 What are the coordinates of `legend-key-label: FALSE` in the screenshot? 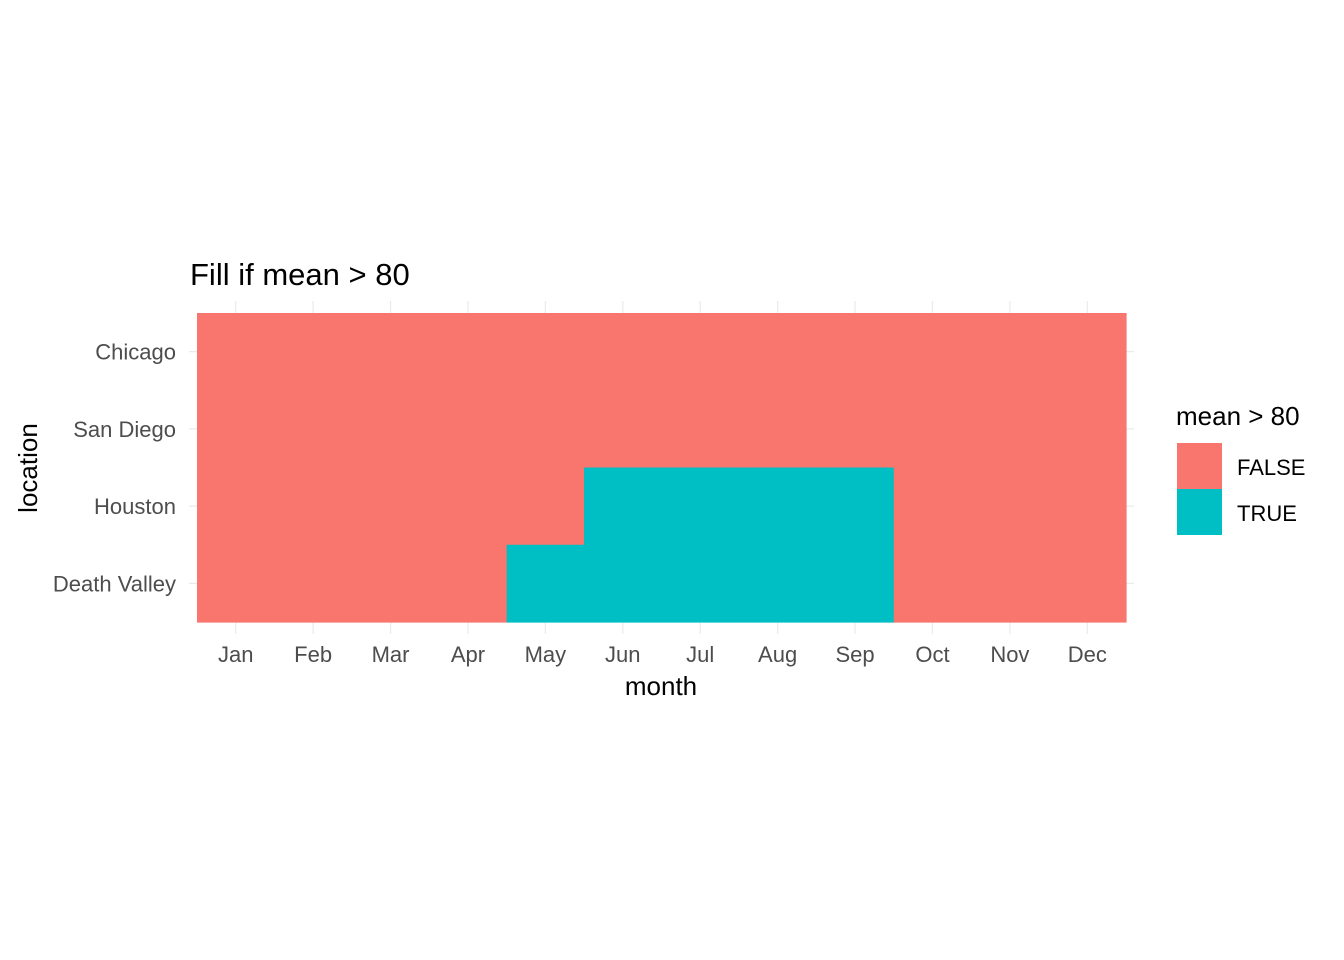 It's located at (1271, 467).